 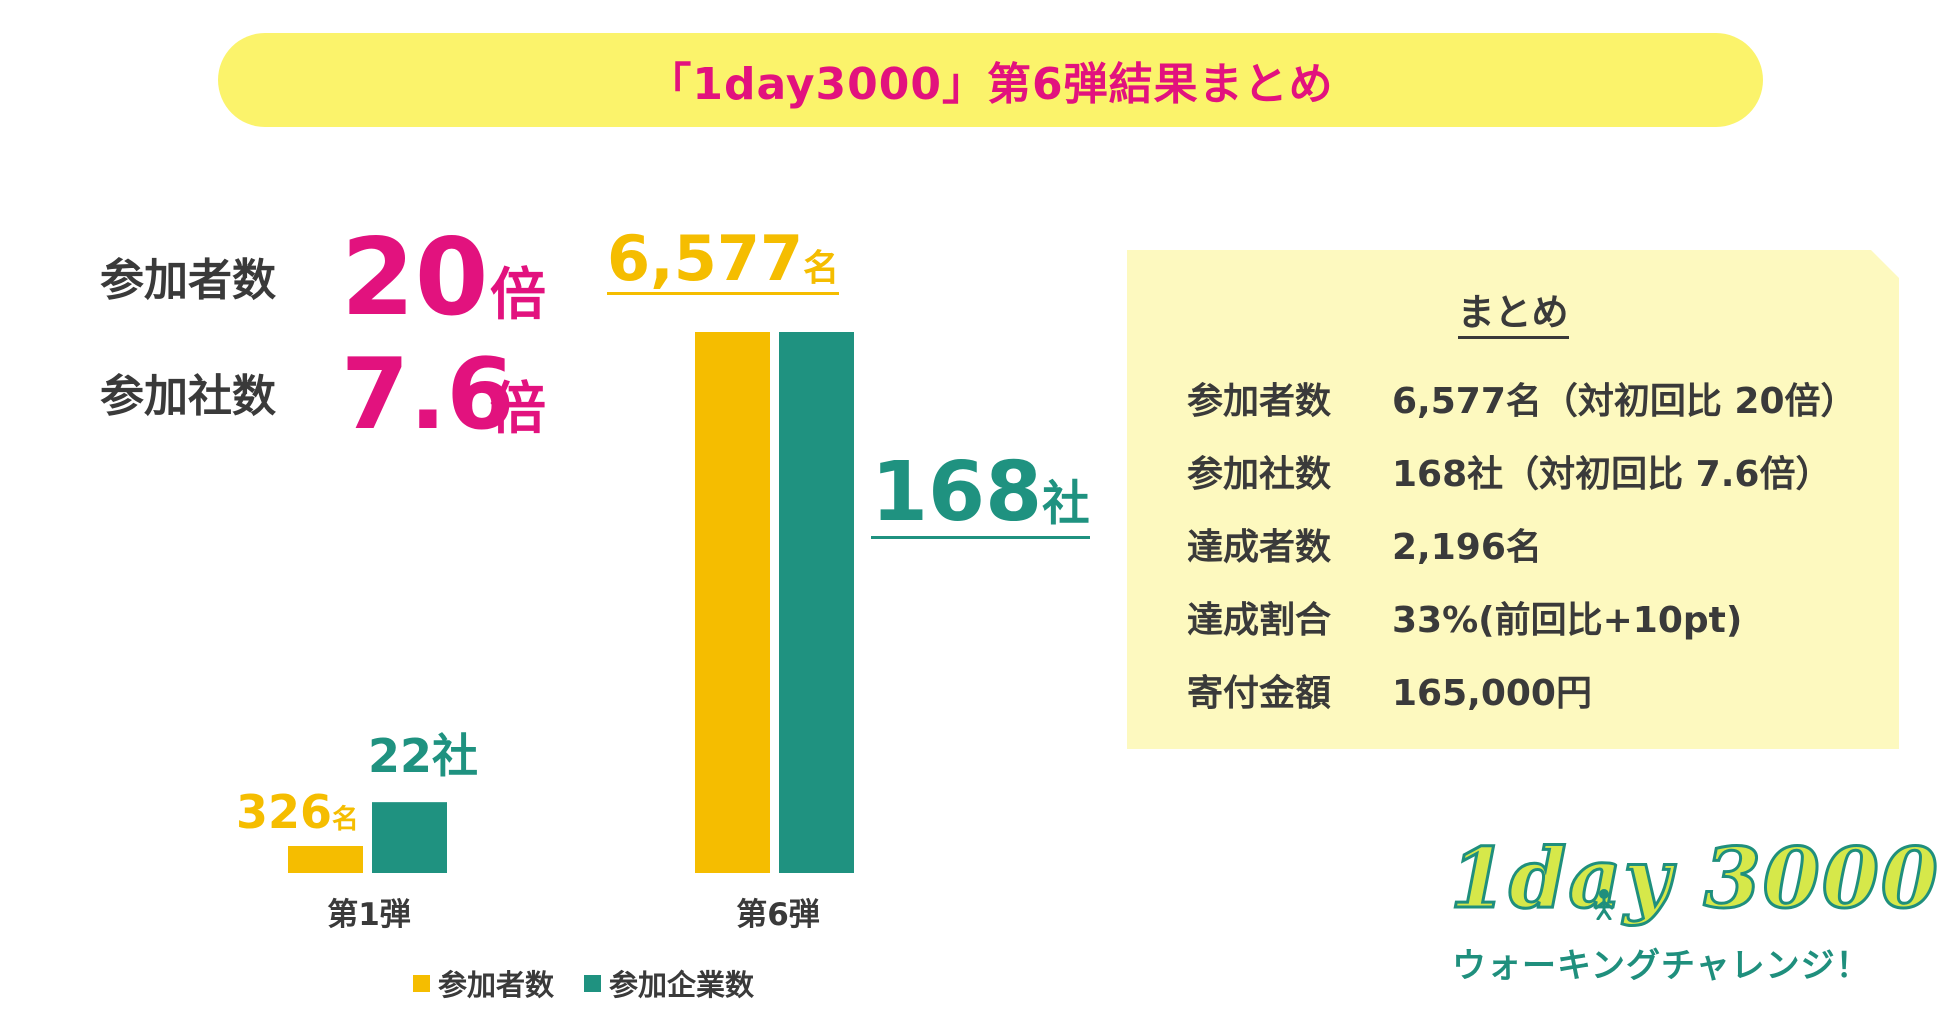 What do you see at coordinates (1467, 547) in the screenshot?
I see `summary-row-value: 2,196名` at bounding box center [1467, 547].